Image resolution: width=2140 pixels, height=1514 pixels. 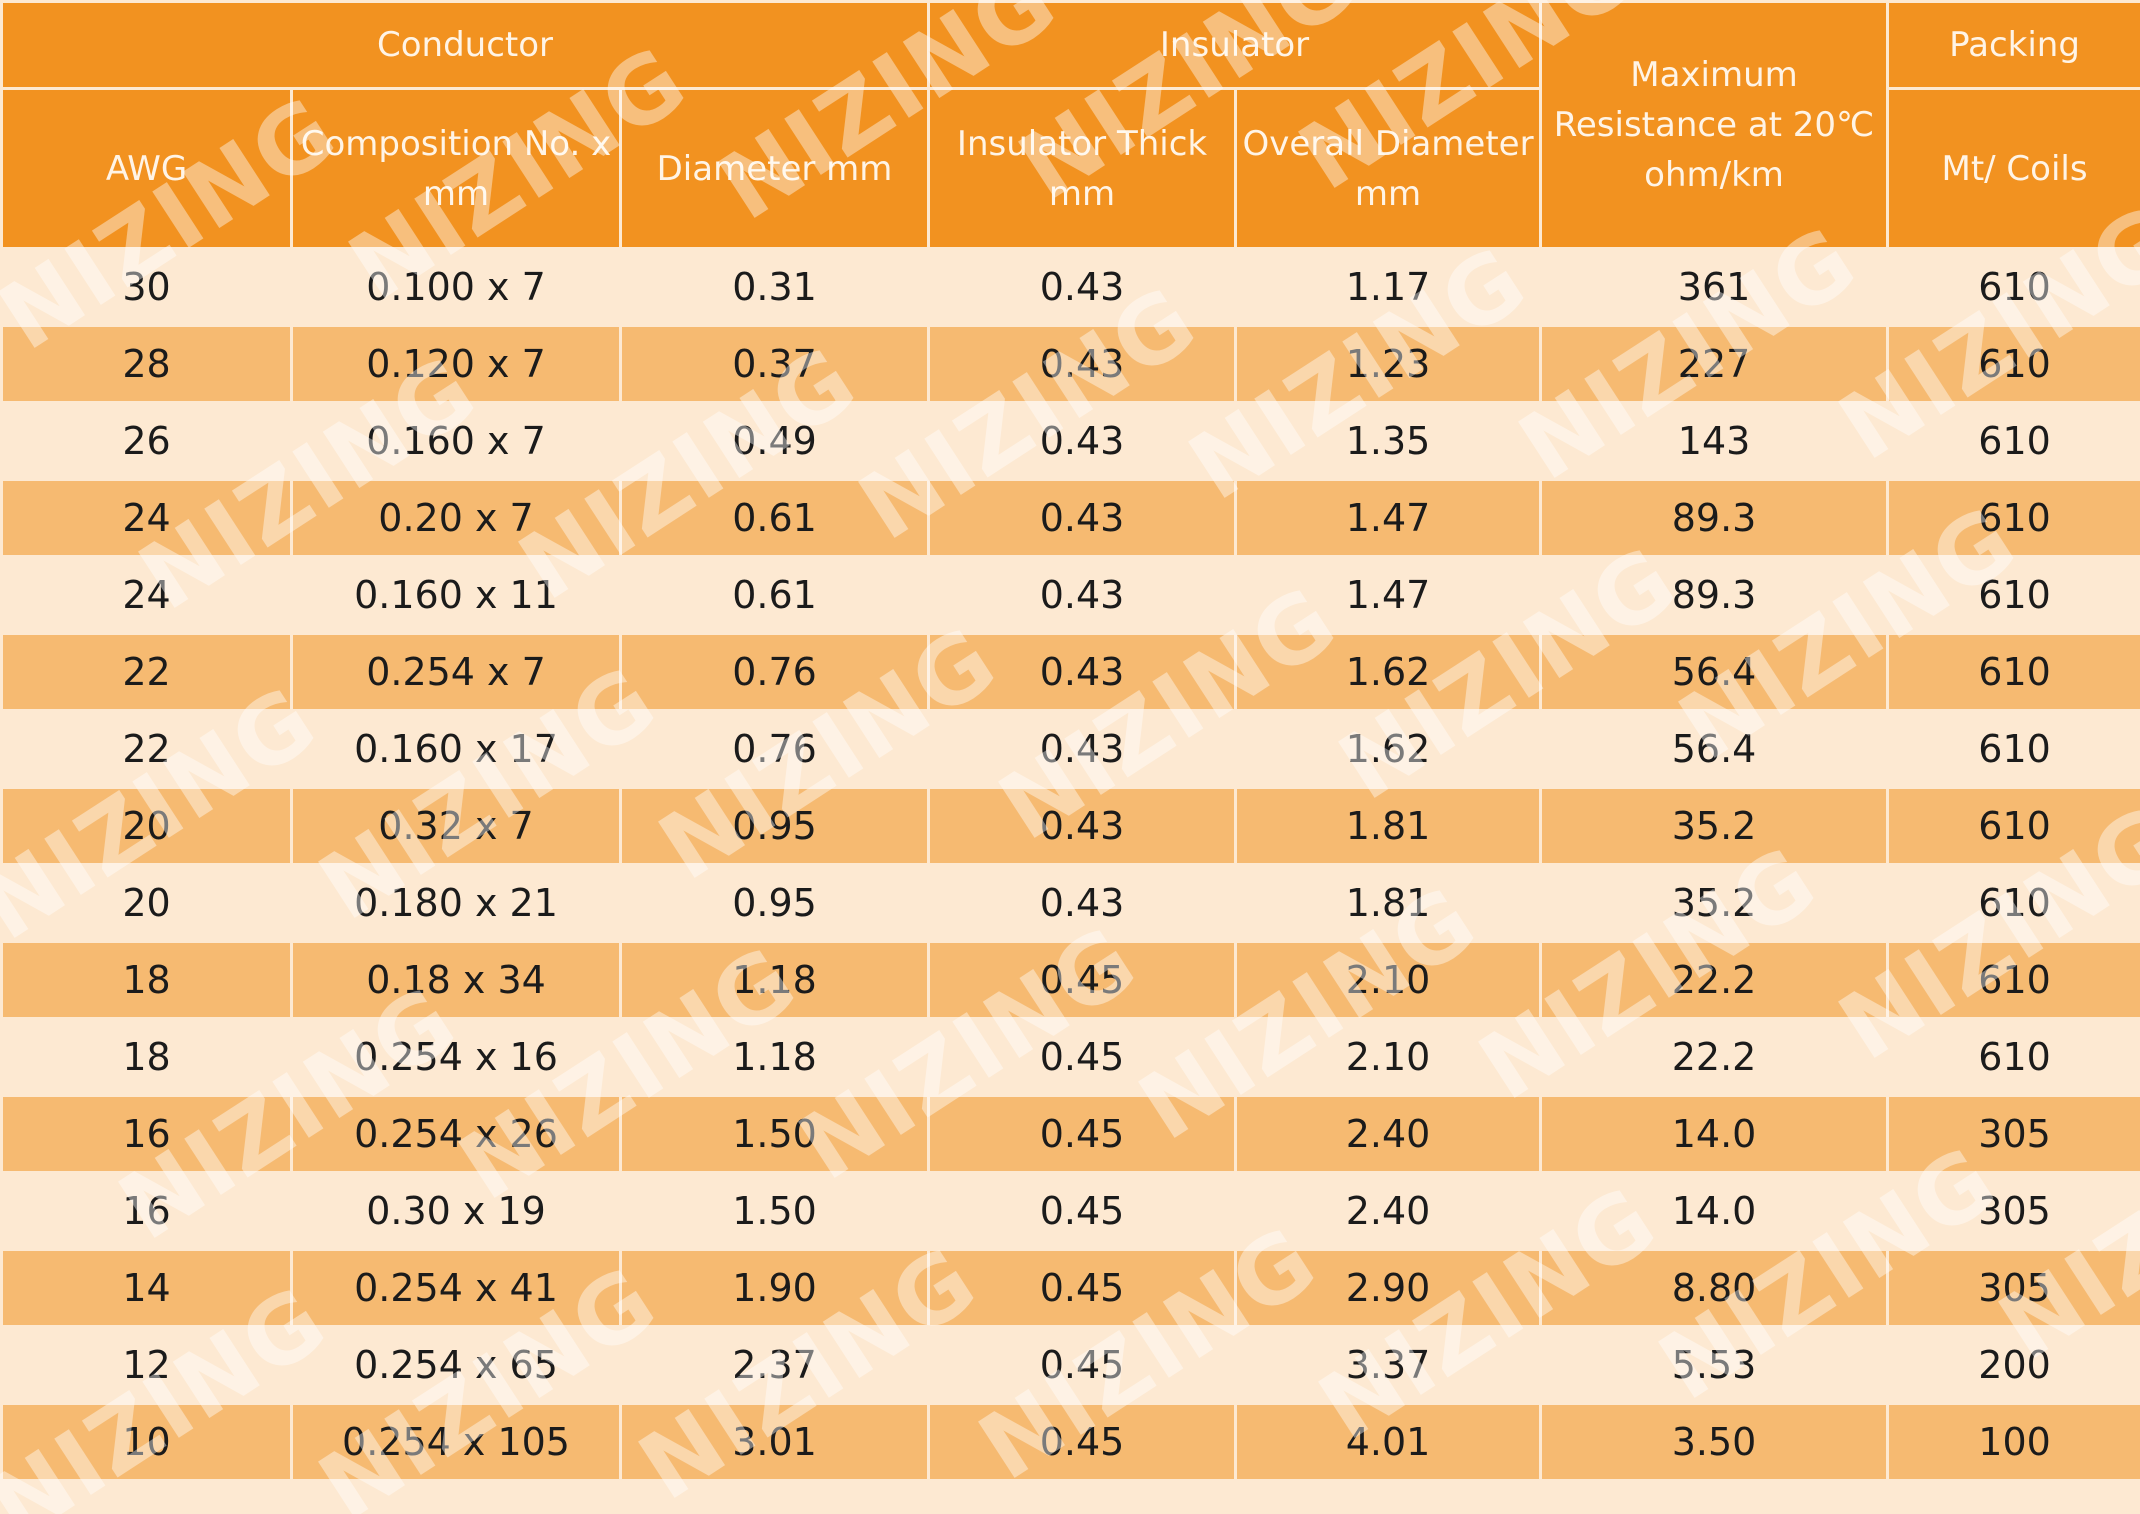 What do you see at coordinates (1388, 168) in the screenshot?
I see `overall-diameter-header: Overall Diameter mm` at bounding box center [1388, 168].